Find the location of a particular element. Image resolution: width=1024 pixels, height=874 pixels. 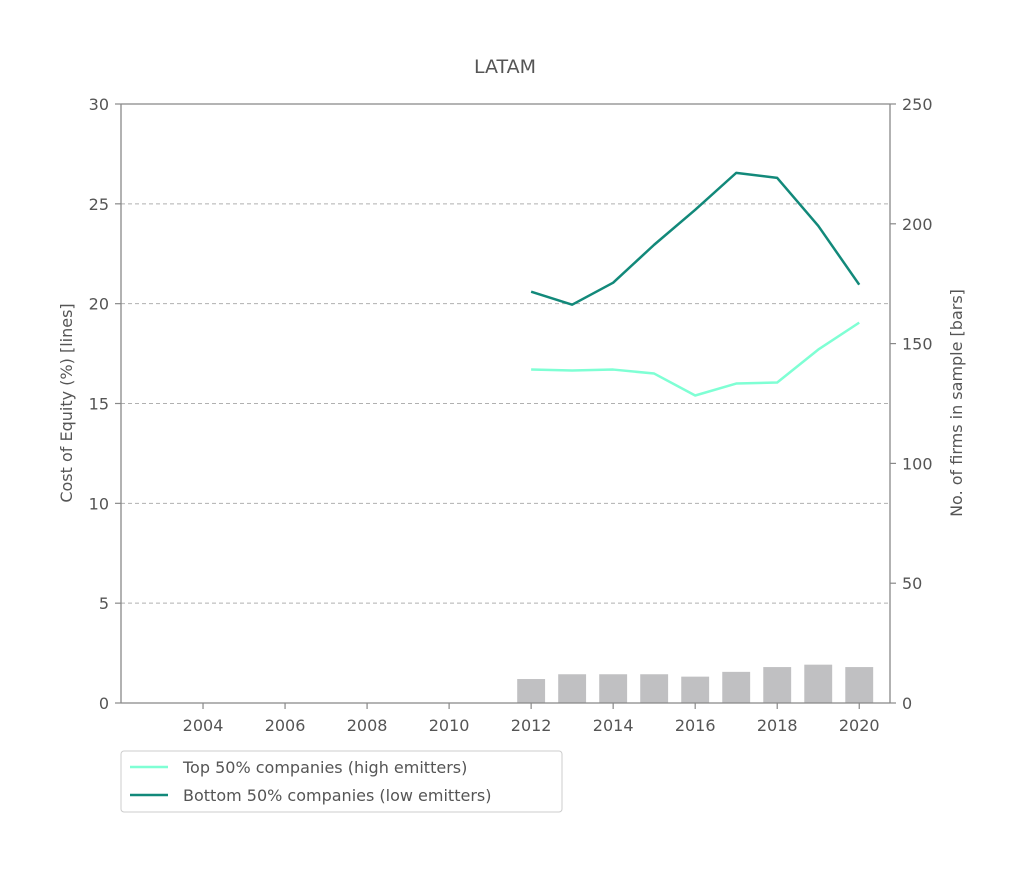

y-tick-label-right: 50 is located at coordinates (912, 583).